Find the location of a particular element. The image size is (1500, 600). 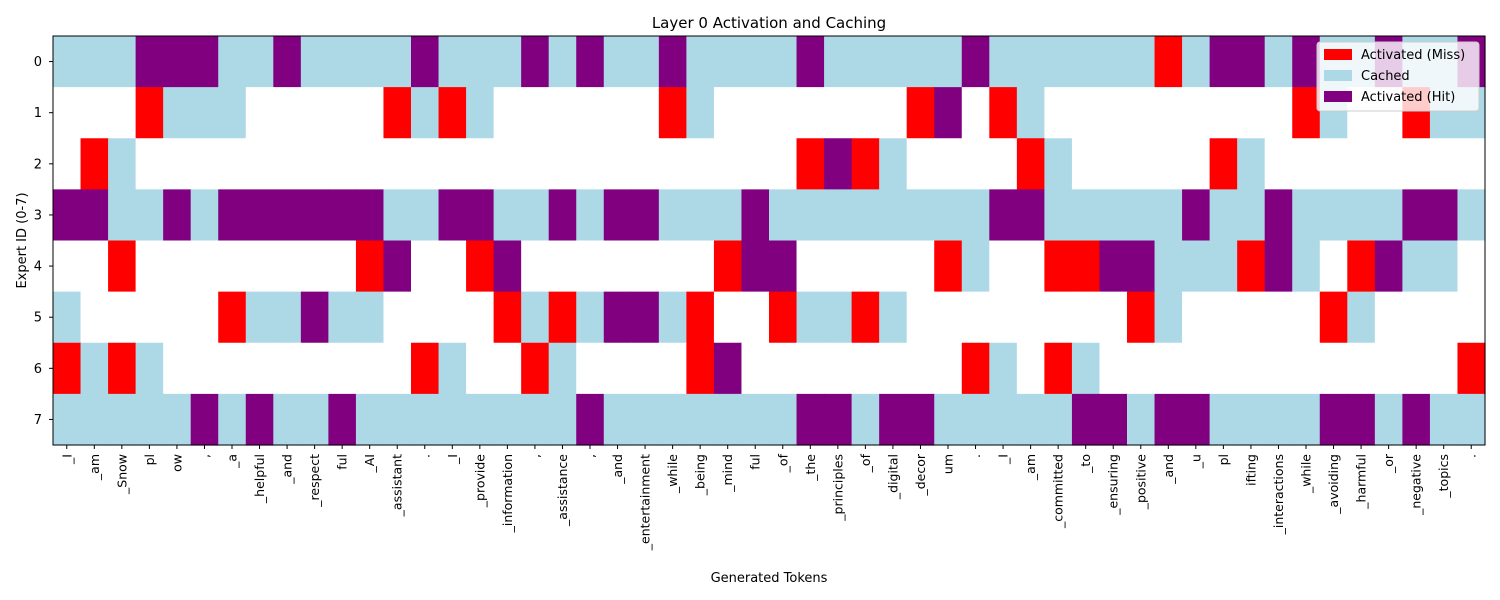

legend-swatch is located at coordinates (1338, 75).